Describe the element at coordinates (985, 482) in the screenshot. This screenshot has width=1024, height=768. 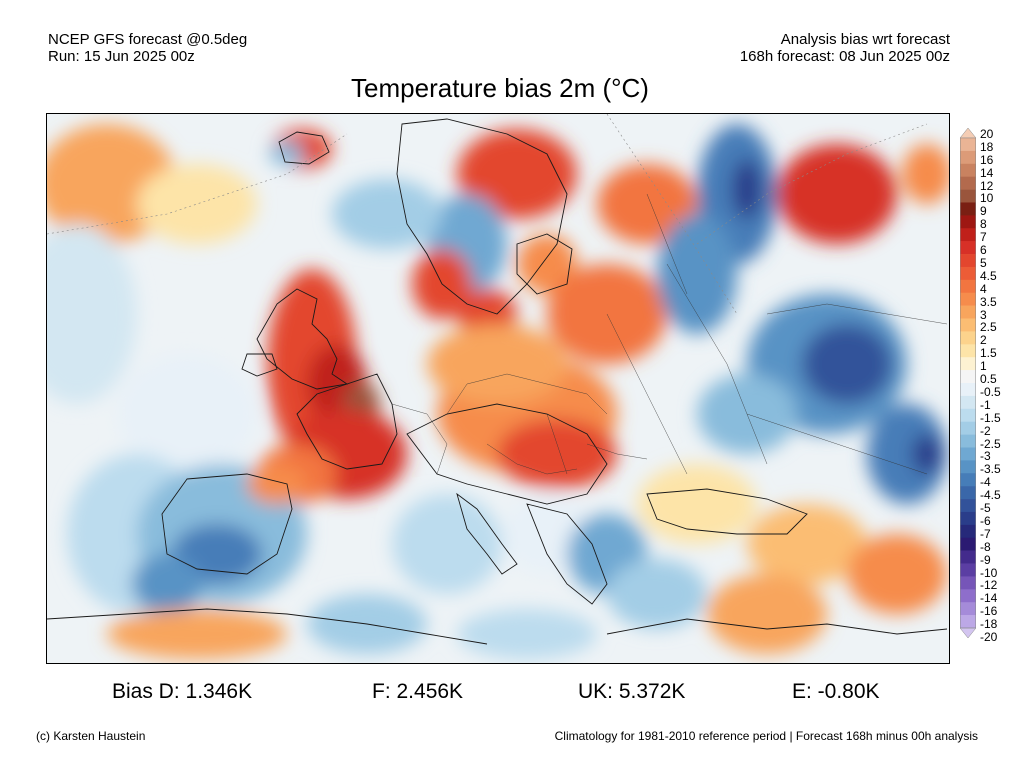
I see `colorbar-tick-label: -4` at that location.